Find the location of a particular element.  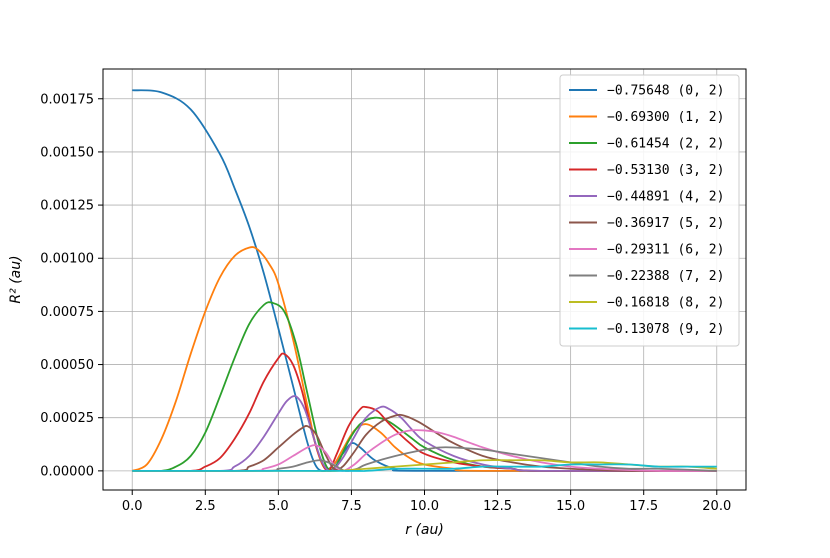

y-tick-label: 0.00025 is located at coordinates (67, 418).